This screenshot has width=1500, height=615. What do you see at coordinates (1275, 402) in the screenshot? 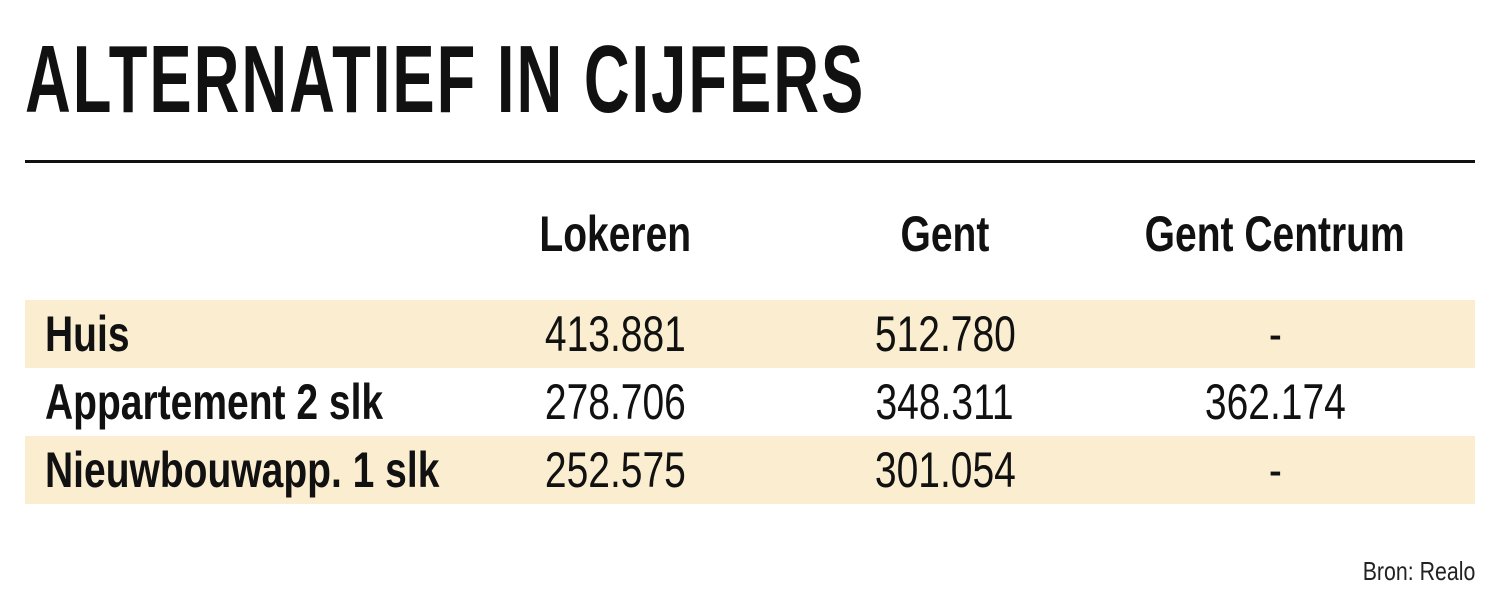
I see `table-cell: 362.174` at bounding box center [1275, 402].